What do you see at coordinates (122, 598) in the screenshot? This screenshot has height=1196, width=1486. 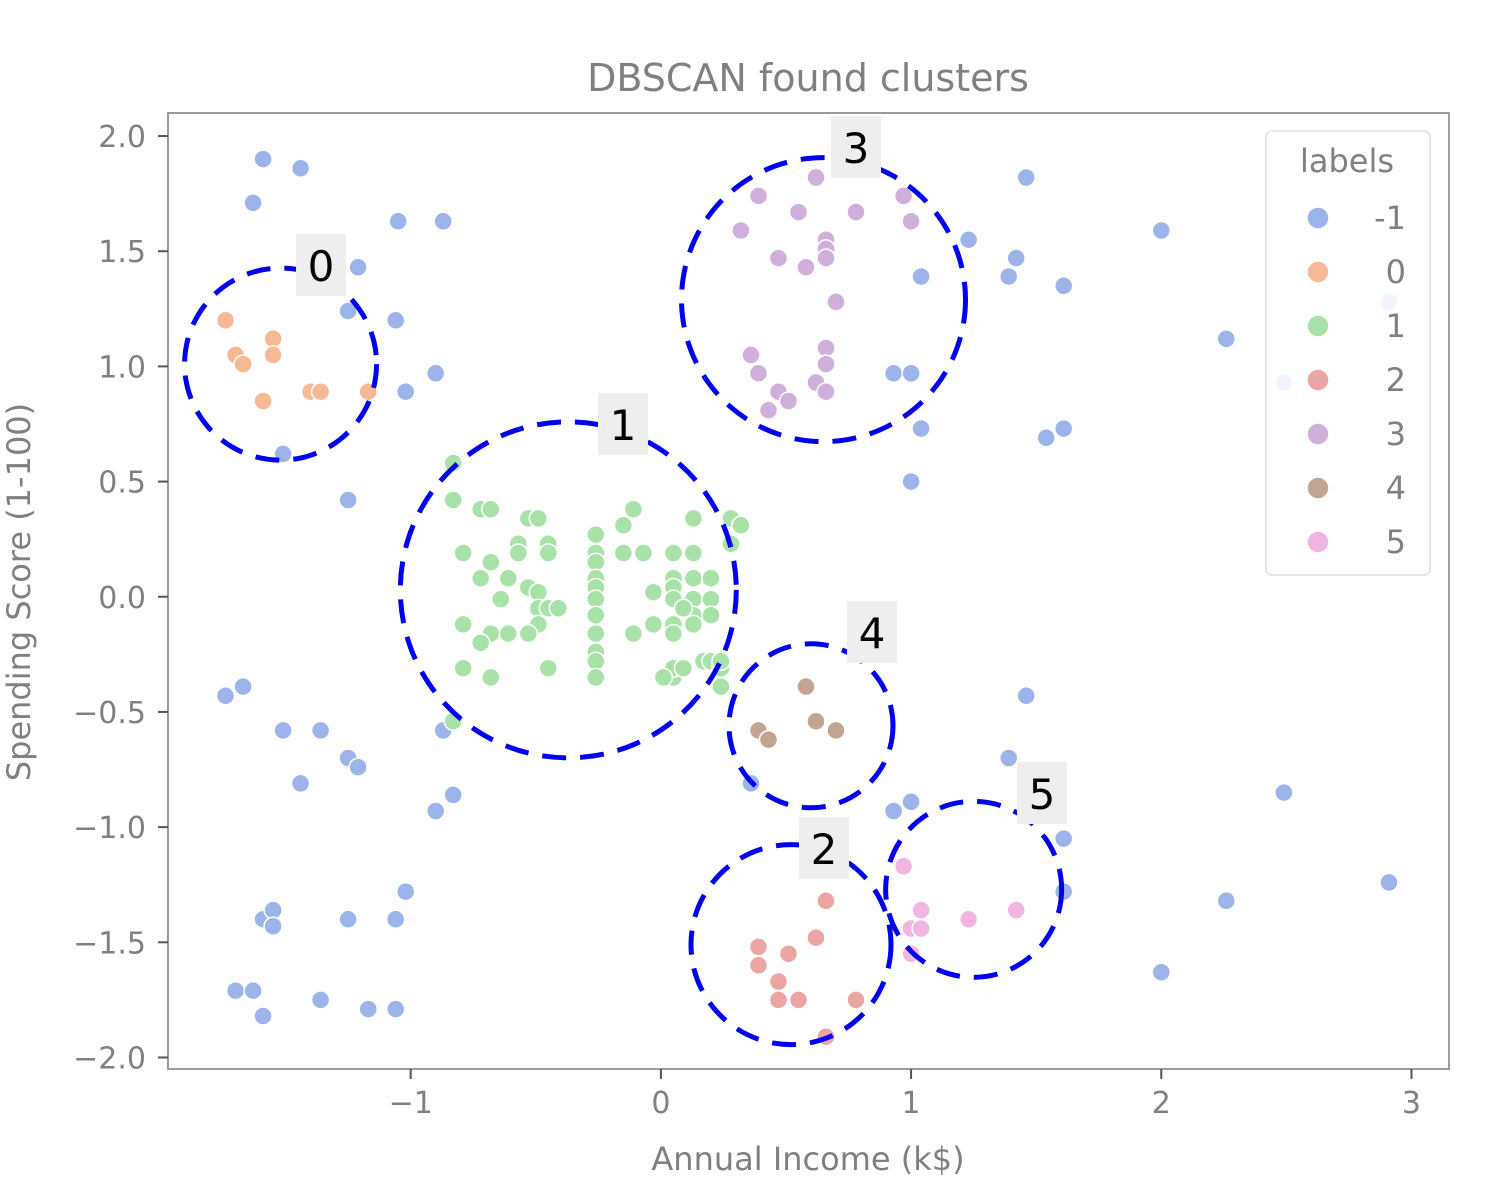 I see `y-tick-label: 0.0` at bounding box center [122, 598].